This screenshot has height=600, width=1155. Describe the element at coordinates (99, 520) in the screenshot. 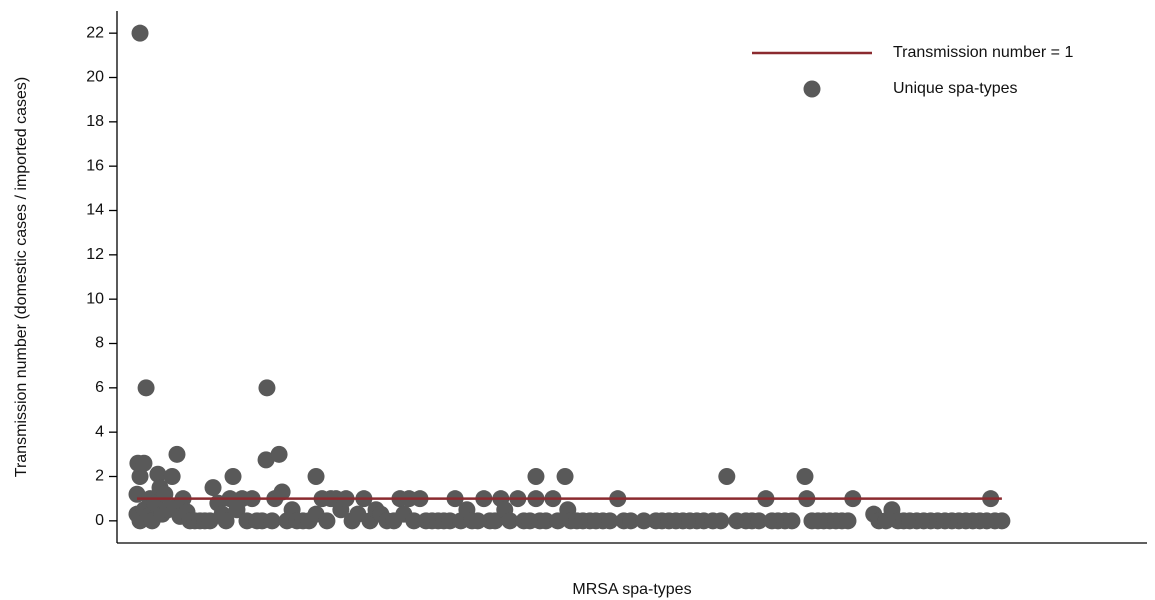

I see `y-tick-label: 0` at that location.